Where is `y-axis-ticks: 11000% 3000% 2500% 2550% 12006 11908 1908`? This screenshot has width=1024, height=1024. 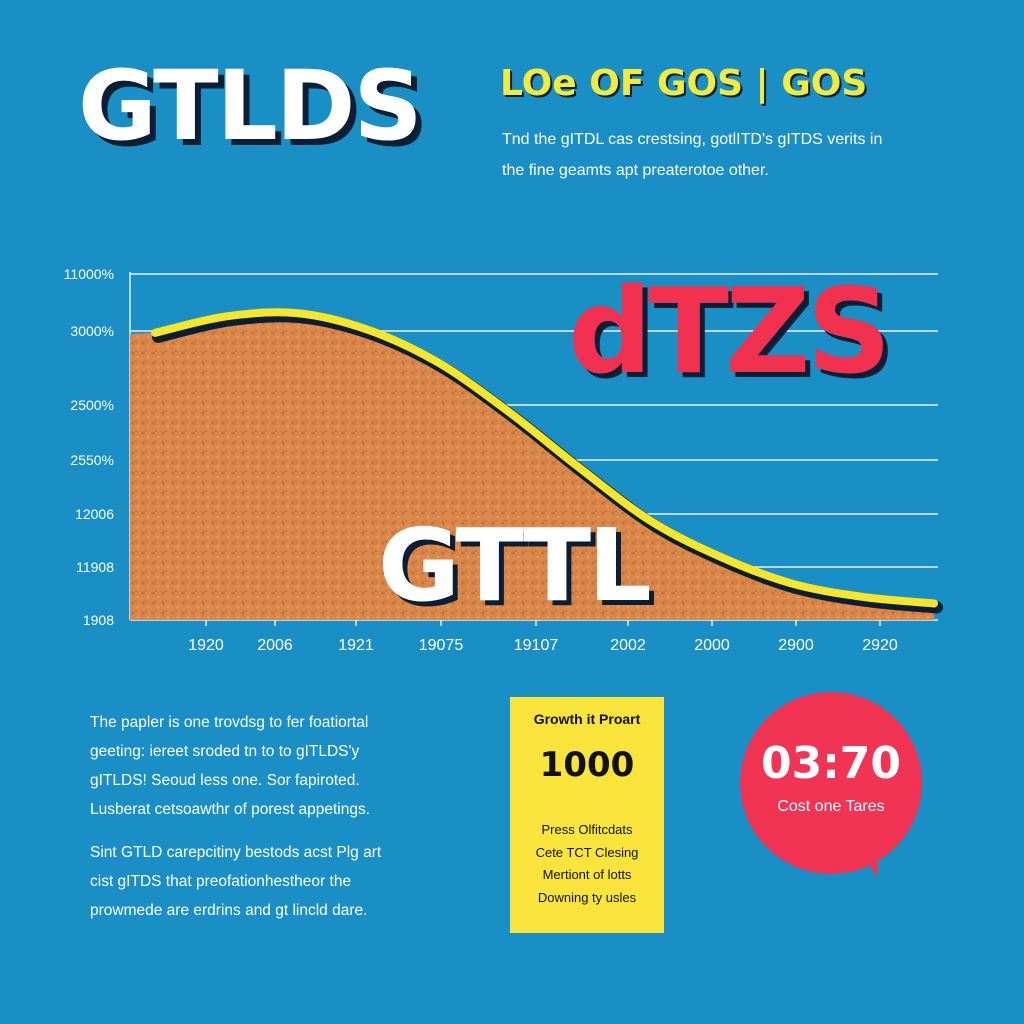 y-axis-ticks: 11000% 3000% 2500% 2550% 12006 11908 1908 is located at coordinates (89, 447).